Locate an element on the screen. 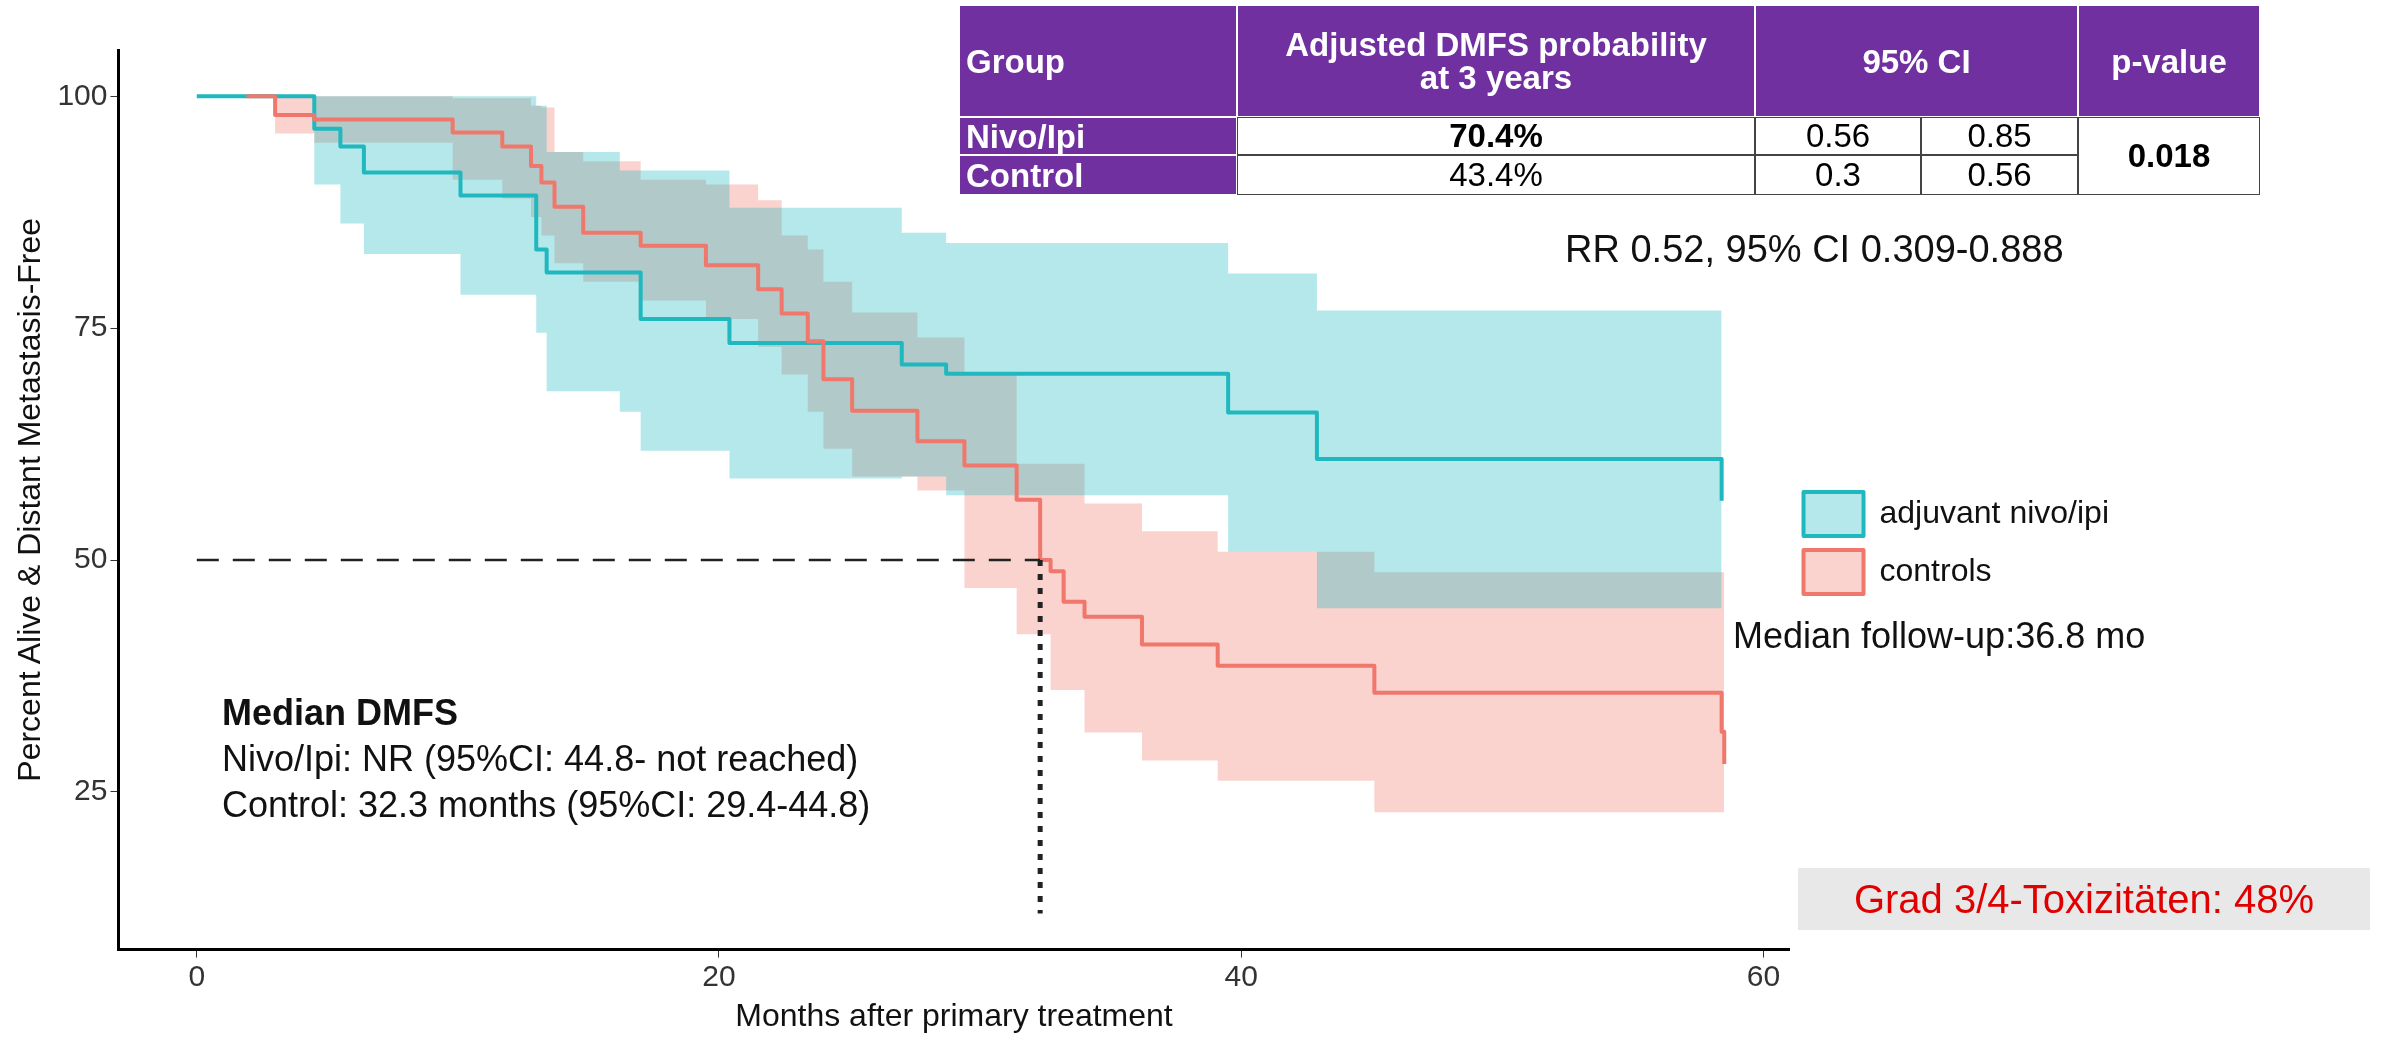  y-axis-title: Percent Alive & Distant Metastasis-Free is located at coordinates (29, 499).